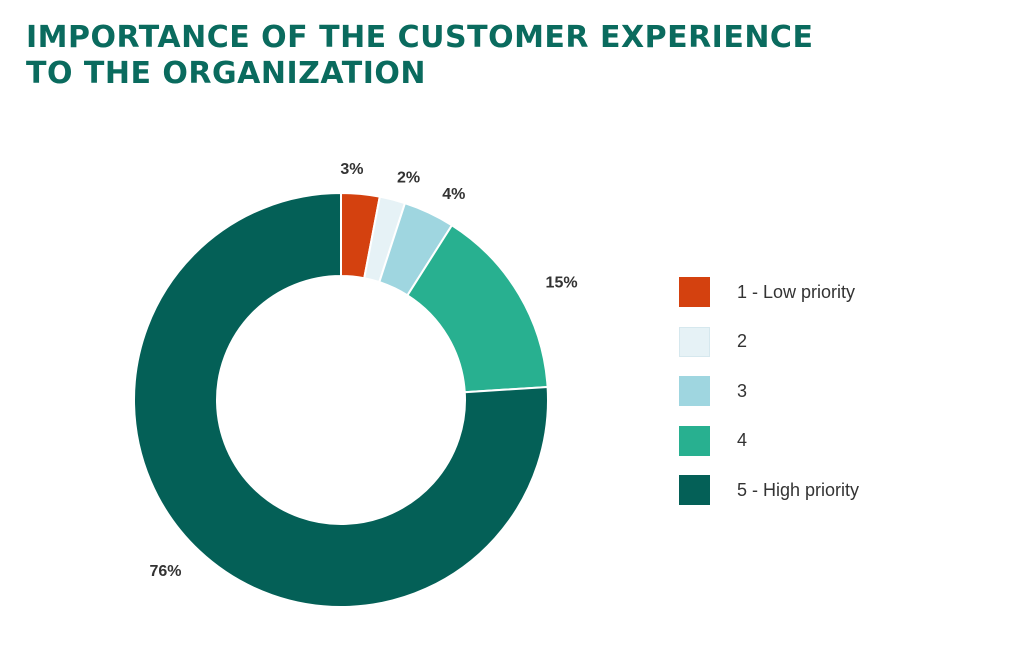 This screenshot has width=1024, height=660. Describe the element at coordinates (226, 73) in the screenshot. I see `chart-title-line-2: TO THE ORGANIZATION` at that location.